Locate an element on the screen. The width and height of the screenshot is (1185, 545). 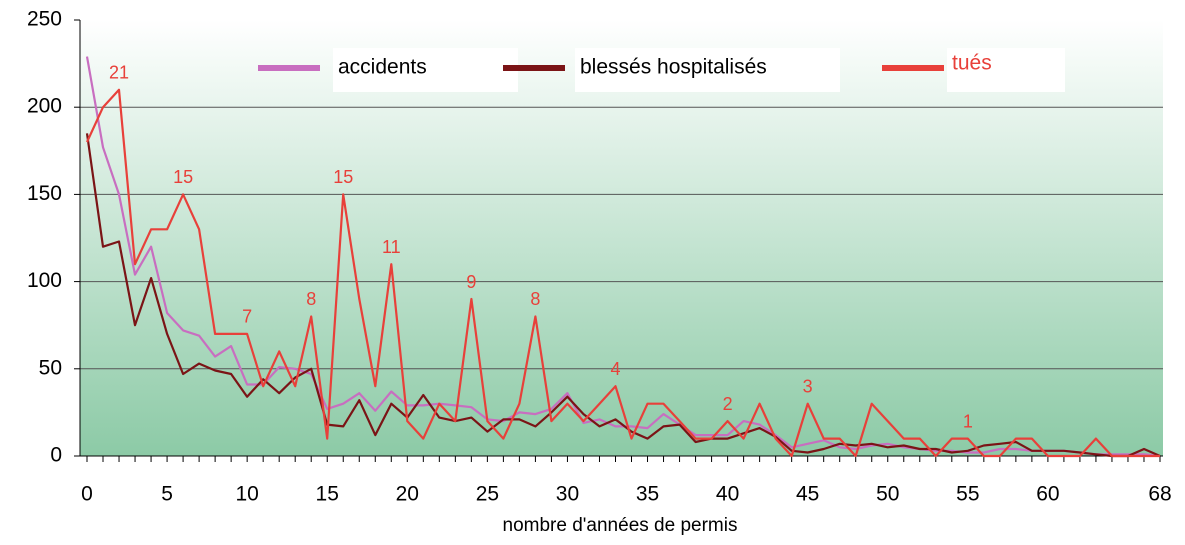
data-label: 2 is located at coordinates (728, 404).